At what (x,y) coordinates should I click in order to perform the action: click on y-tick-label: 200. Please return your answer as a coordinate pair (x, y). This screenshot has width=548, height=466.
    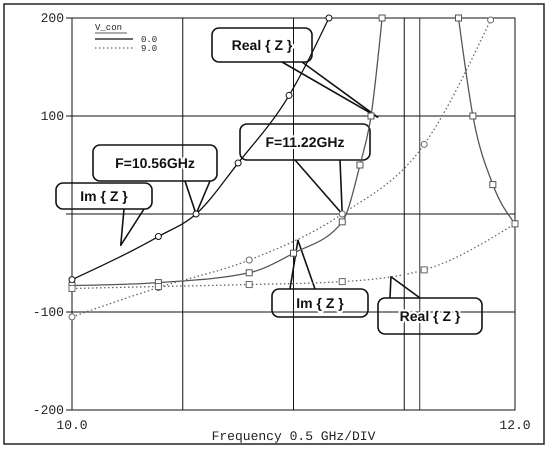
    Looking at the image, I should click on (52, 18).